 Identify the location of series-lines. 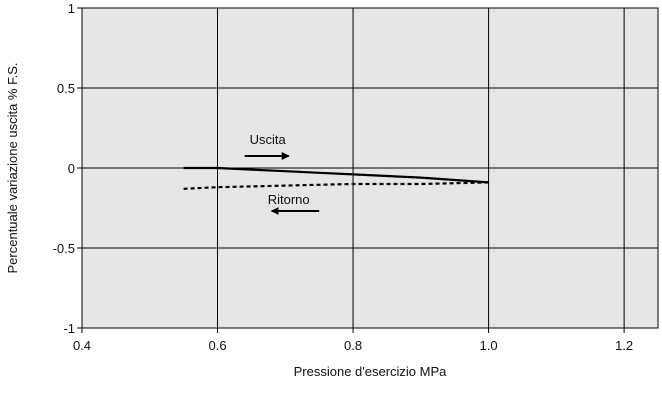
(336, 178).